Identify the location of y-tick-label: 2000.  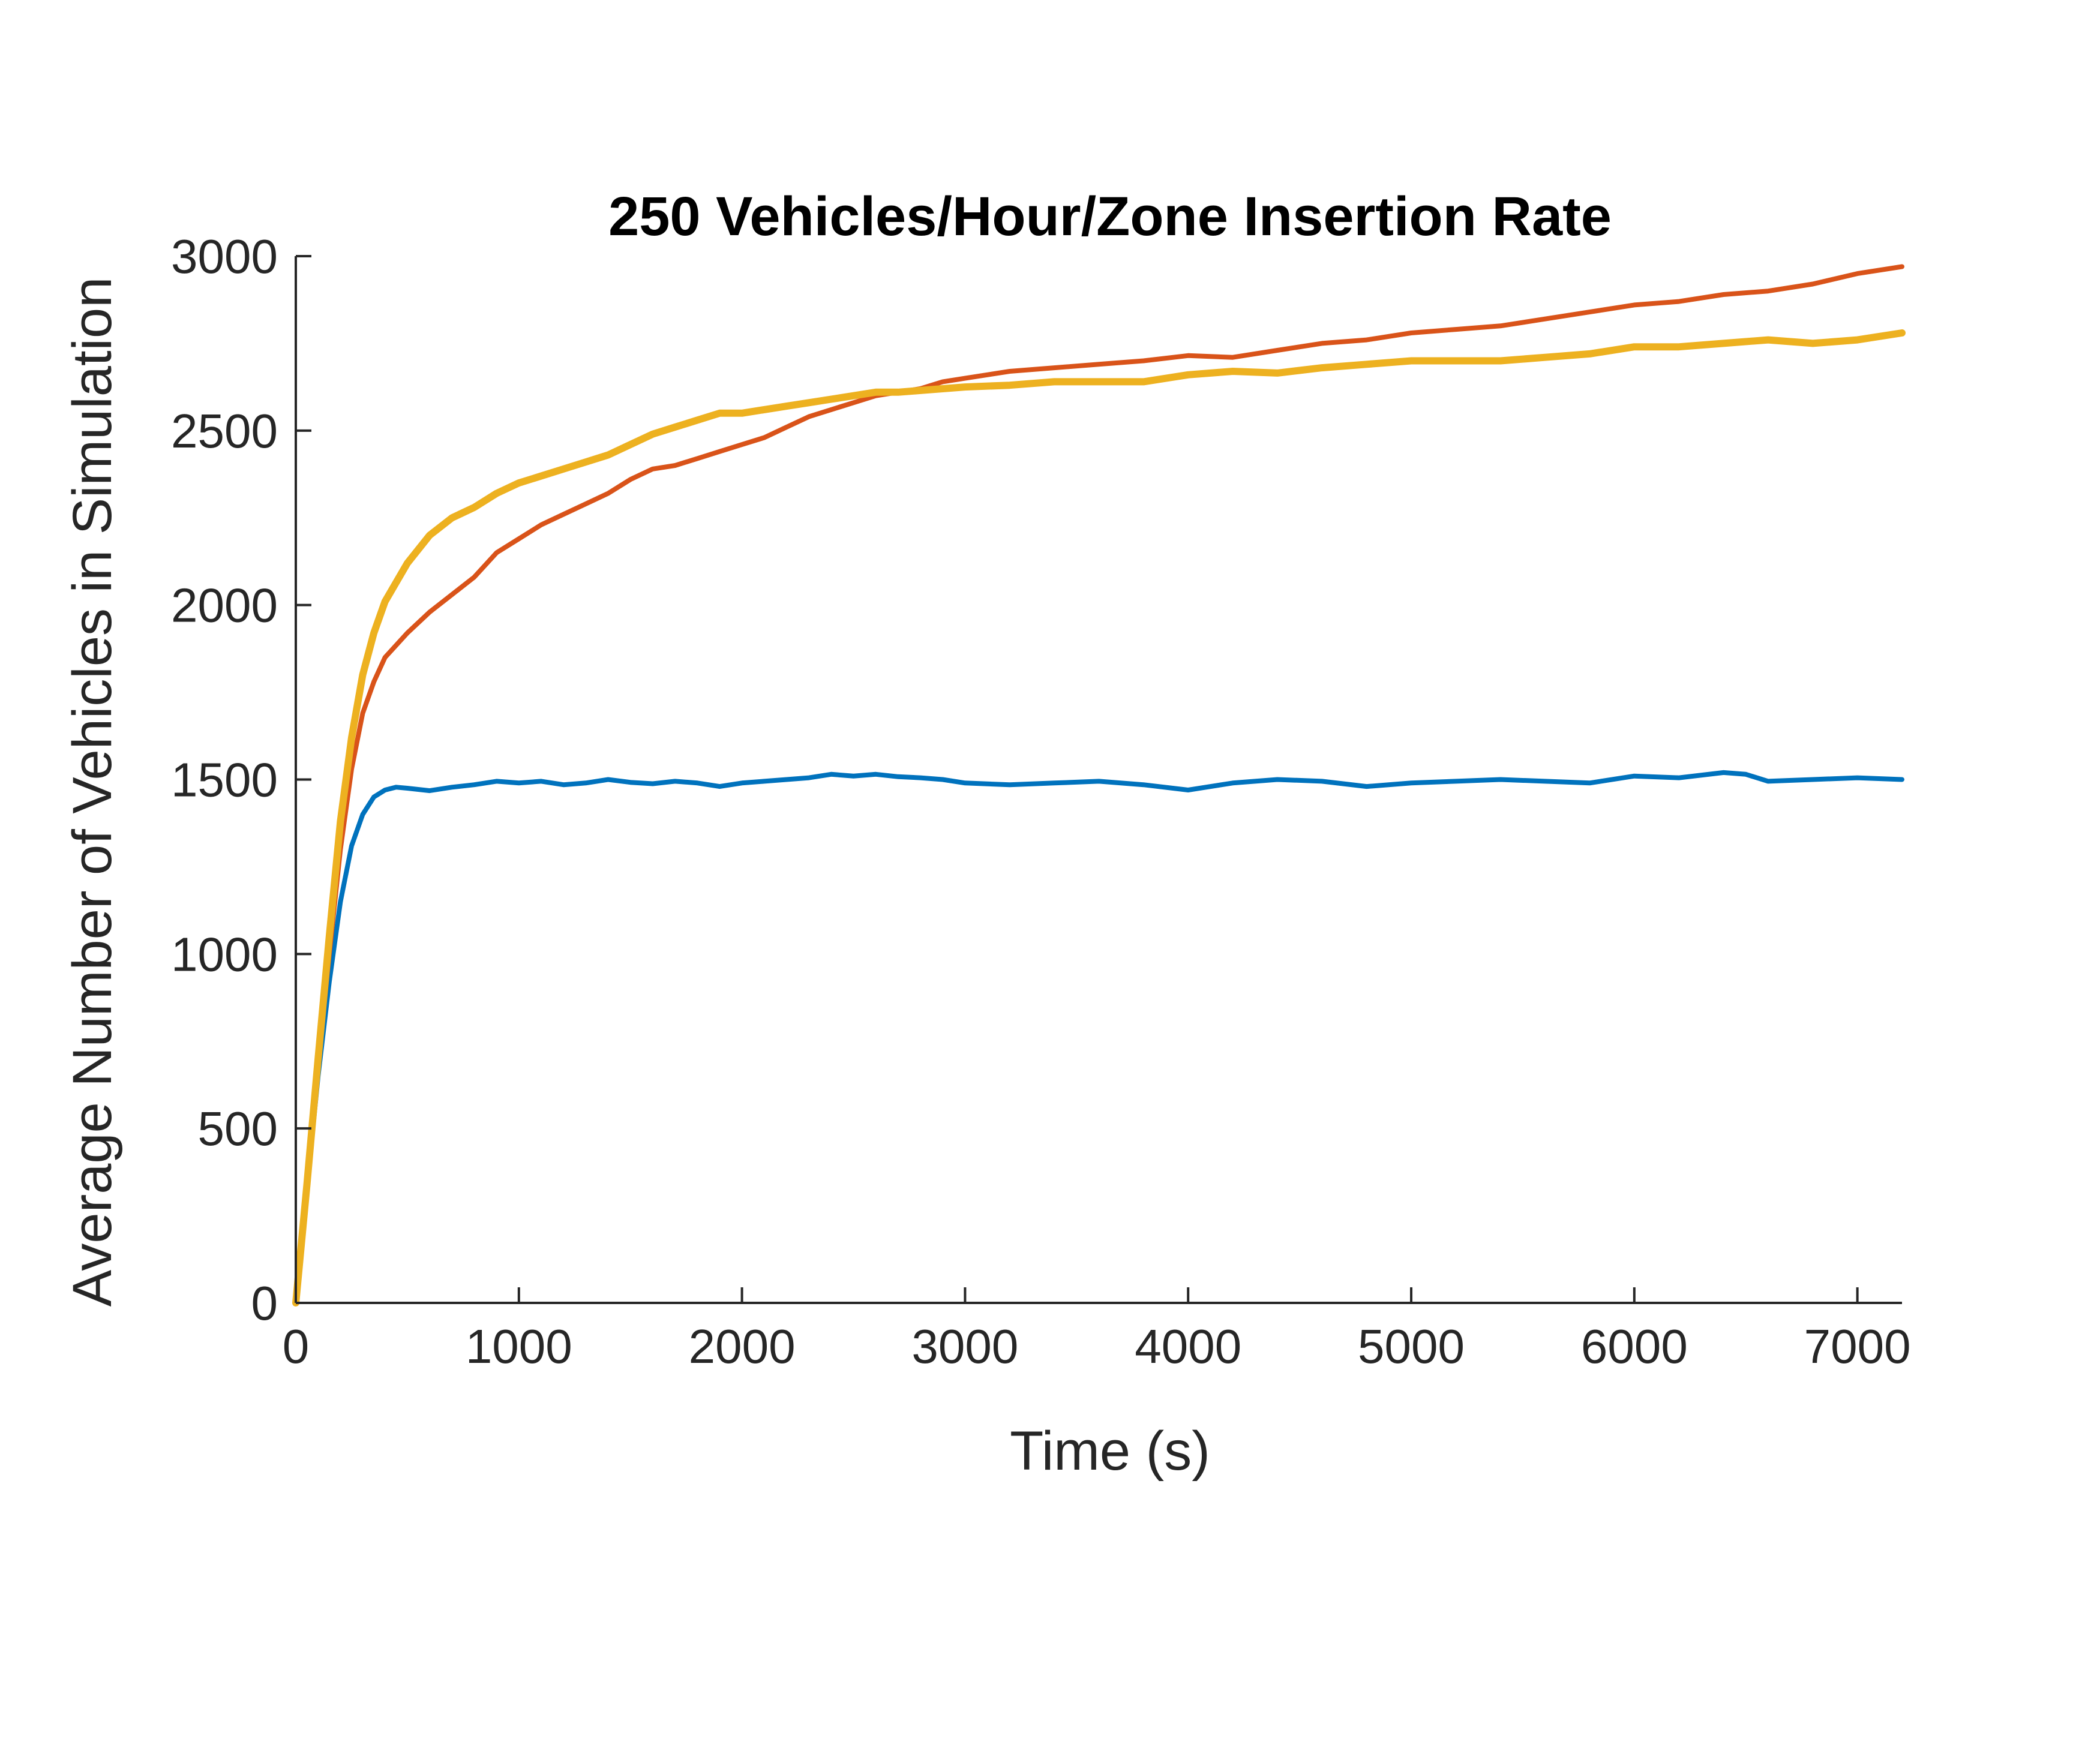
(224, 605).